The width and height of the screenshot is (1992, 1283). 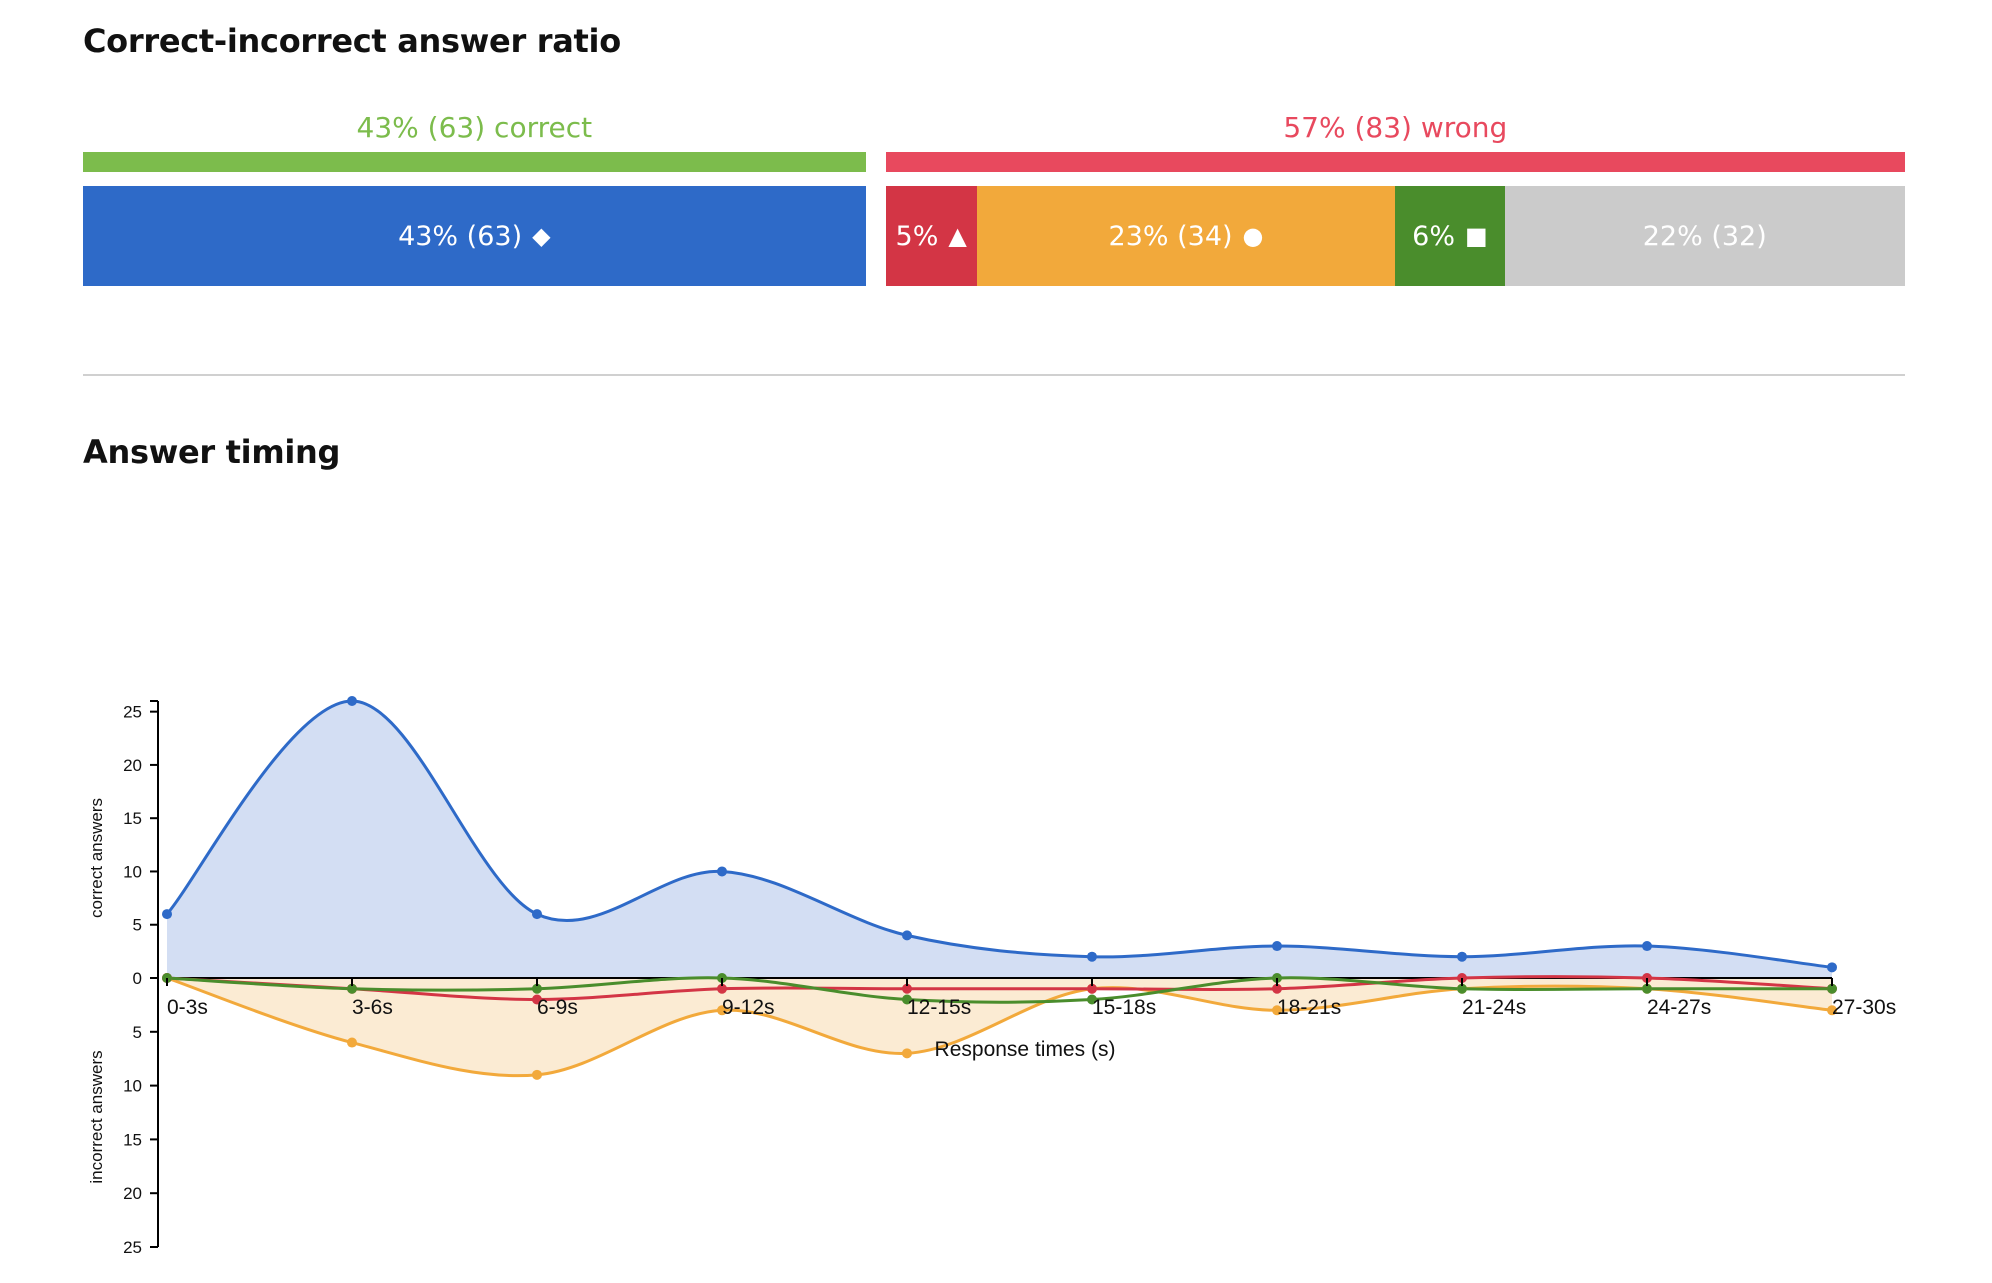 I want to click on x-tick-label: 6-9s, so click(x=557, y=1007).